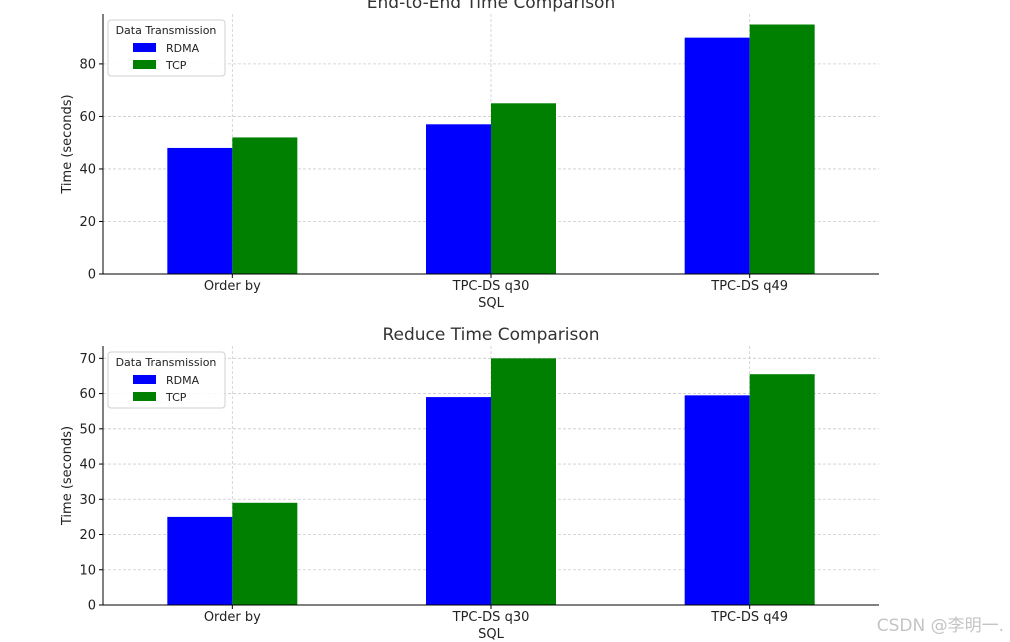 The height and width of the screenshot is (642, 1010). I want to click on y-tick-label: 70, so click(87, 359).